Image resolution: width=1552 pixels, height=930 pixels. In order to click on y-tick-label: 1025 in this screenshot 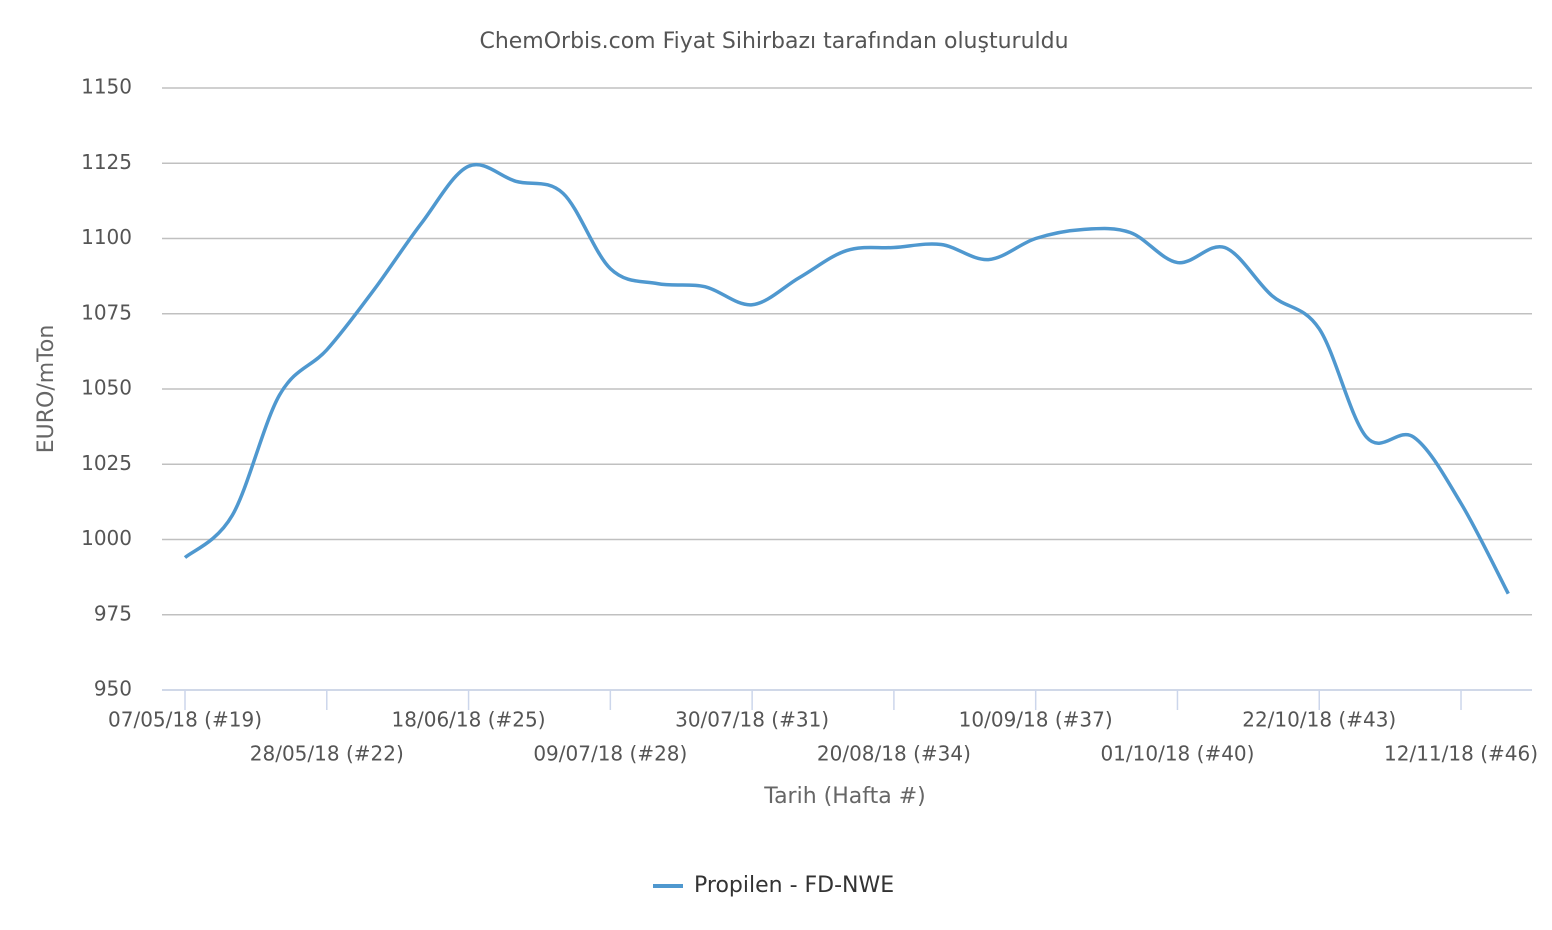, I will do `click(106, 463)`.